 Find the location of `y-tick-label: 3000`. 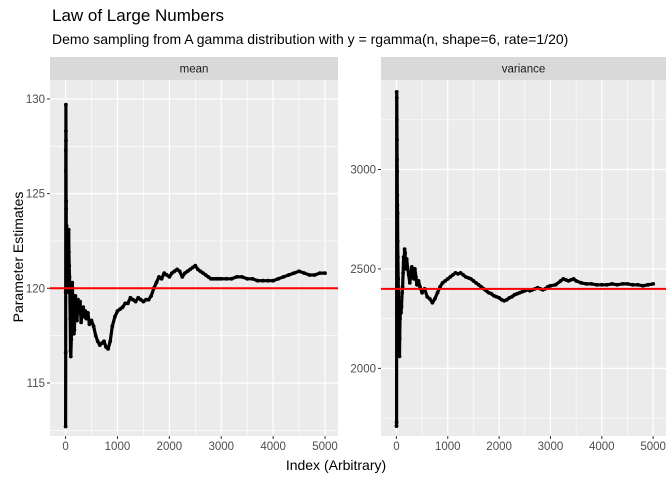

y-tick-label: 3000 is located at coordinates (363, 170).